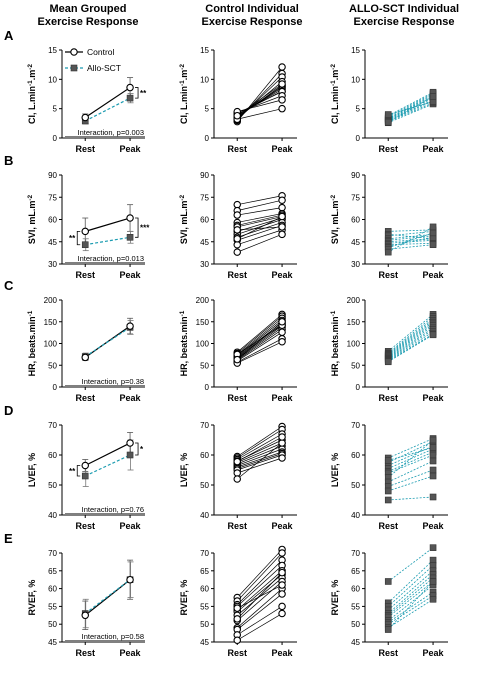 This screenshot has height=685, width=479. I want to click on panel-B-2: 30 45 60 75 90 Rest Peak SVI, mL.m-2, so click(238, 225).